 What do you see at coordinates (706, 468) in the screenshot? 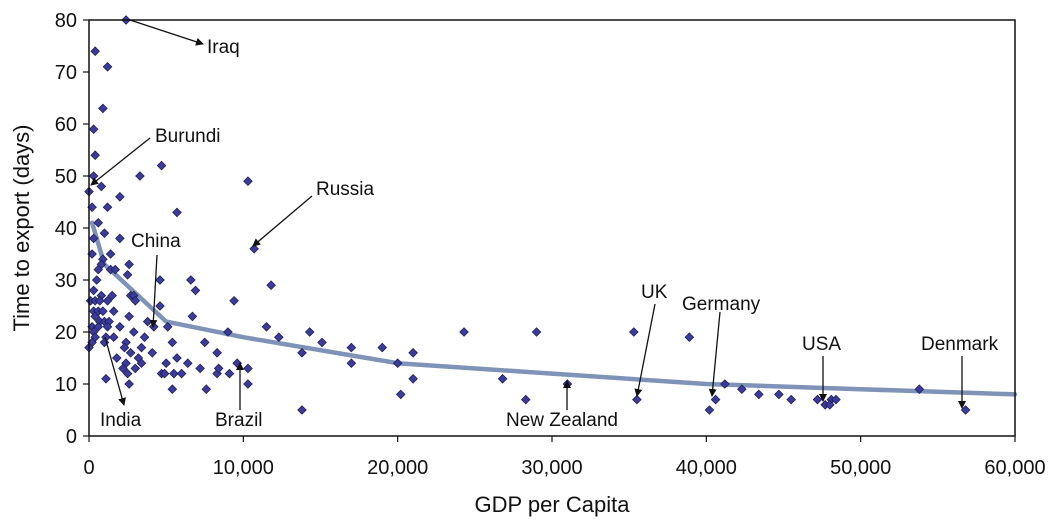
I see `x-tick-label: 40,000` at bounding box center [706, 468].